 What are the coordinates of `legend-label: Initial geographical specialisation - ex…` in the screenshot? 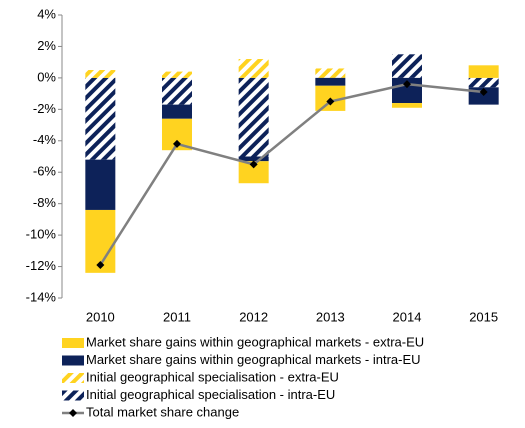 It's located at (212, 376).